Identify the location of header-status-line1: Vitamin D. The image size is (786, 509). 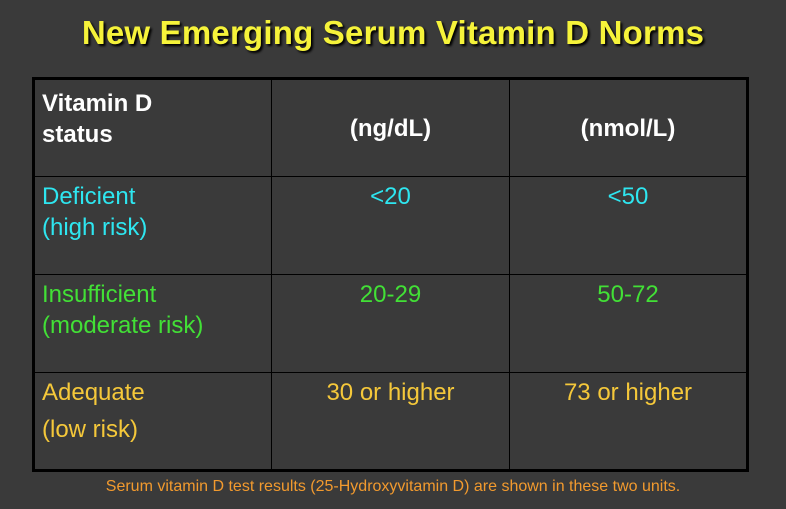
(97, 103).